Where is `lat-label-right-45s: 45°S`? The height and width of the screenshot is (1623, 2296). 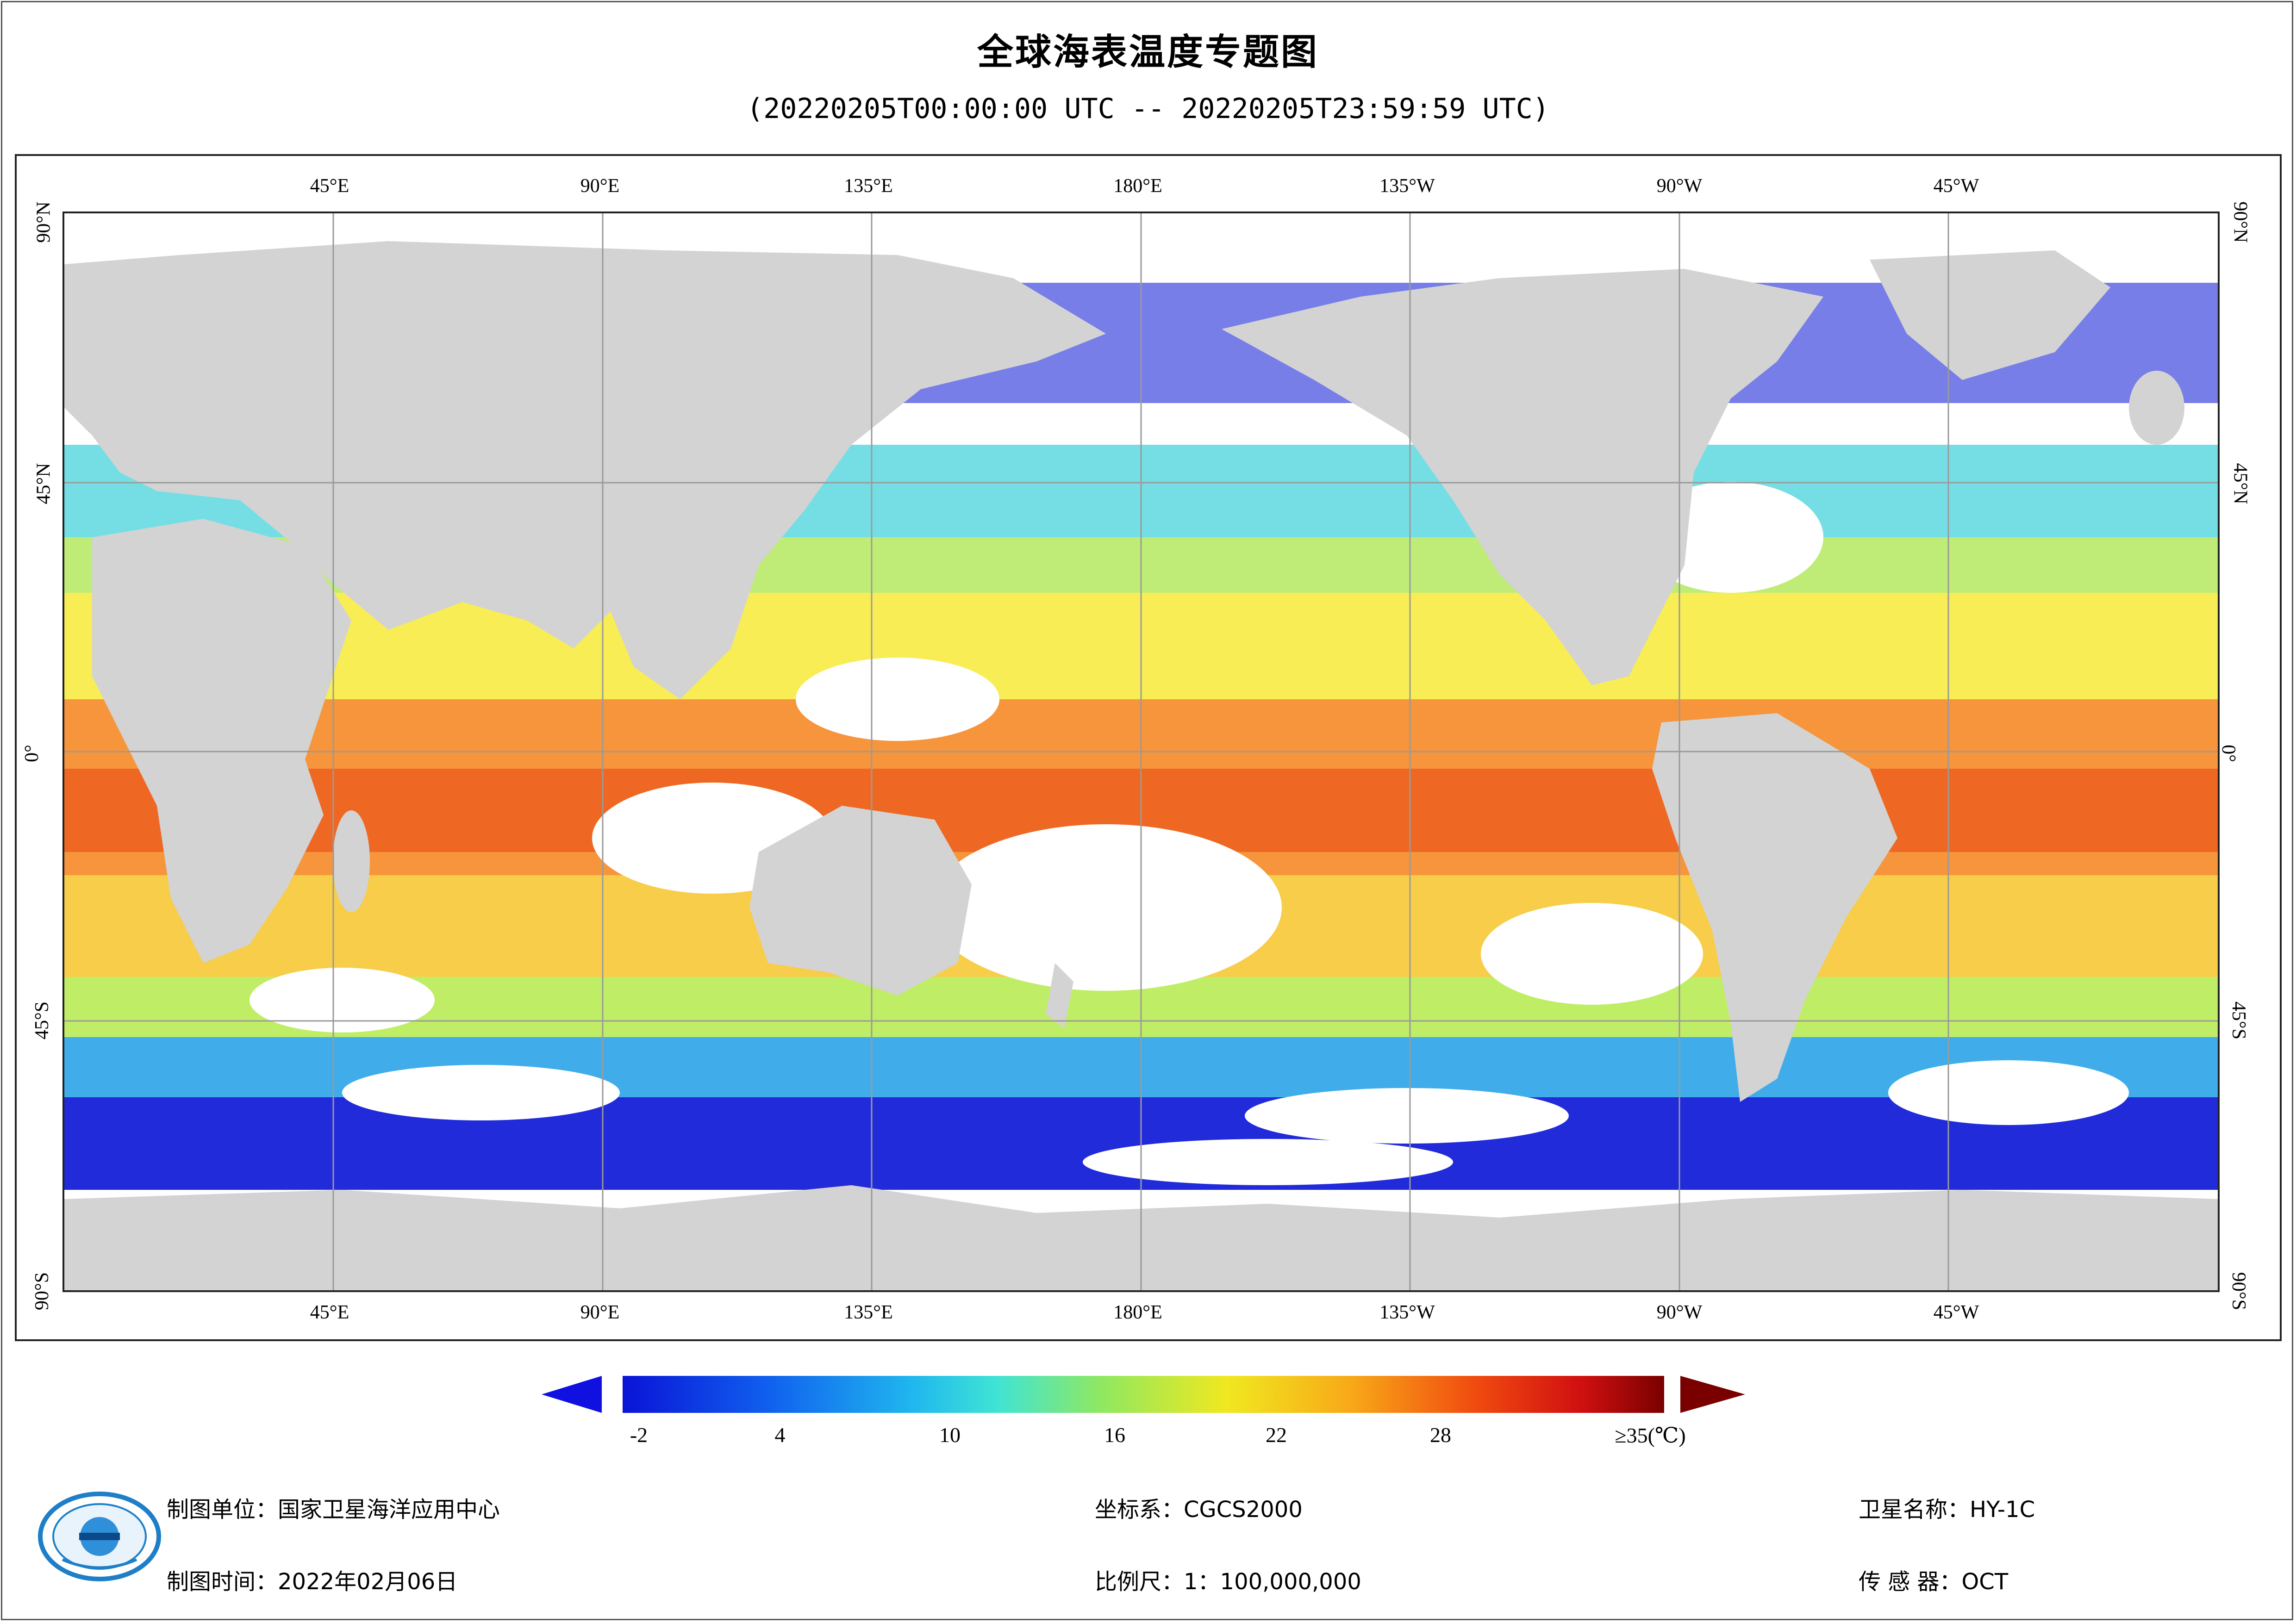
lat-label-right-45s: 45°S is located at coordinates (2239, 1020).